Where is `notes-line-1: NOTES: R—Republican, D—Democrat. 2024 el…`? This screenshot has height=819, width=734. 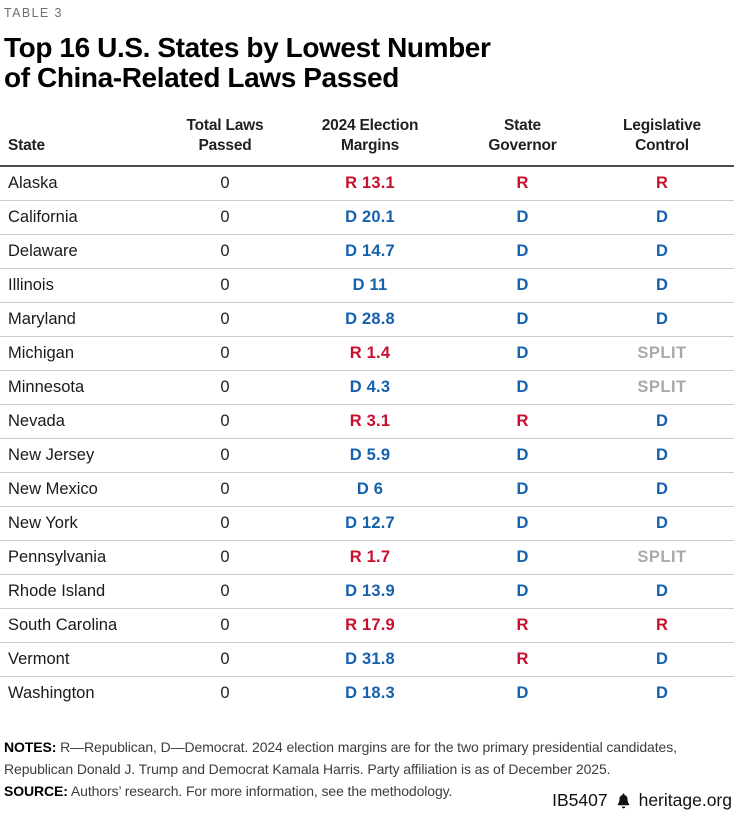 notes-line-1: NOTES: R—Republican, D—Democrat. 2024 el… is located at coordinates (367, 747).